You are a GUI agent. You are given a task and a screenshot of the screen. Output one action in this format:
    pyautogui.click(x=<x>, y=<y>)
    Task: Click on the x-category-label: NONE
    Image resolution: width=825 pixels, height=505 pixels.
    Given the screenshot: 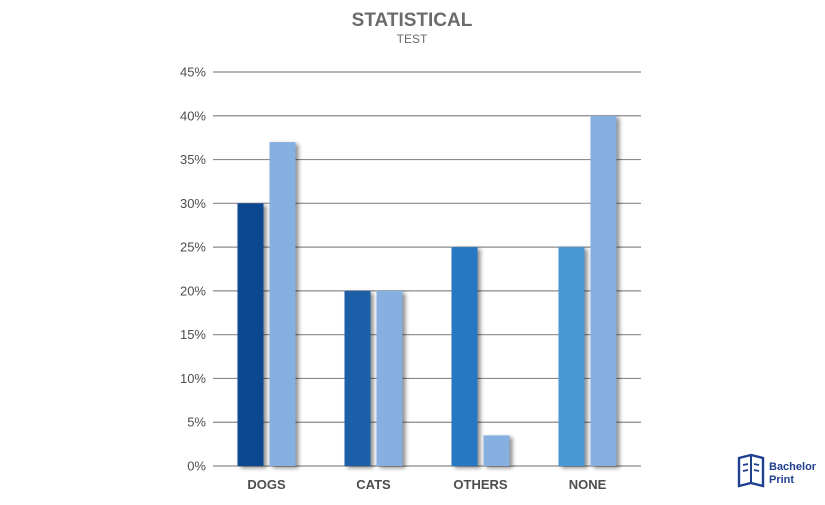 What is the action you would take?
    pyautogui.click(x=588, y=484)
    